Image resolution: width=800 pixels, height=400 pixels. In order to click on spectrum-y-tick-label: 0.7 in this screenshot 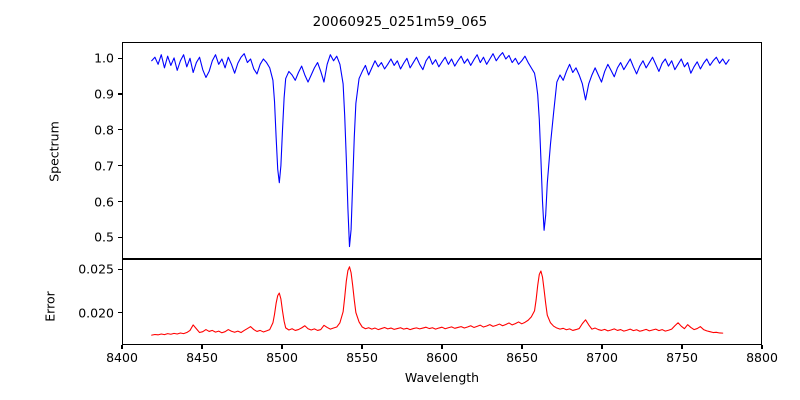, I will do `click(104, 166)`.